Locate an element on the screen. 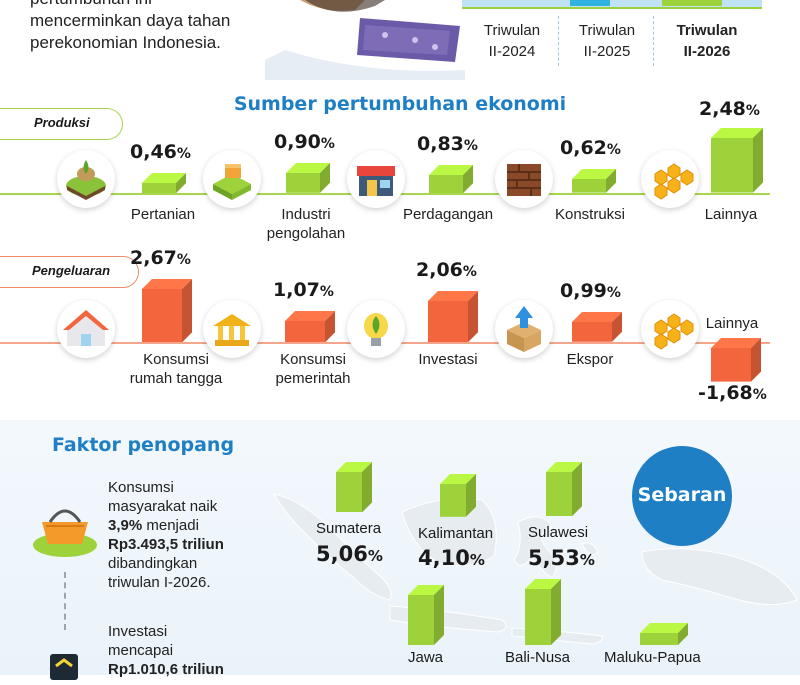 Image resolution: width=800 pixels, height=685 pixels. produksi-value-label: 2,48% is located at coordinates (729, 109).